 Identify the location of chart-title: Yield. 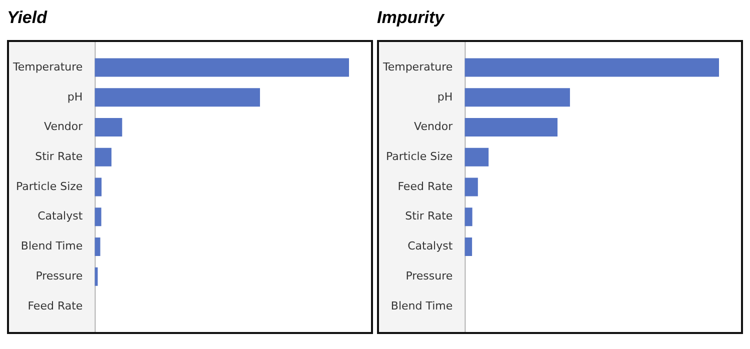
(27, 18).